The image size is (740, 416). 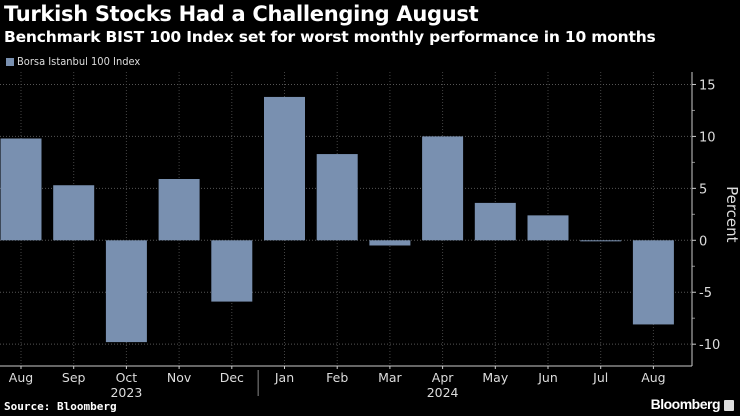 I want to click on x-tick-label: Oct, so click(x=127, y=377).